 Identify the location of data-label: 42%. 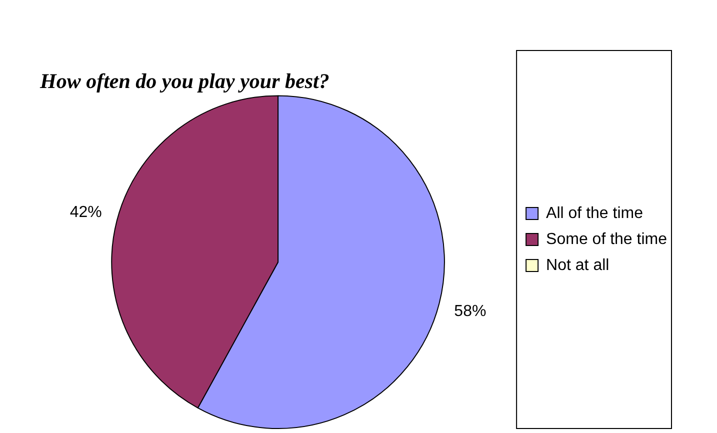
(86, 213).